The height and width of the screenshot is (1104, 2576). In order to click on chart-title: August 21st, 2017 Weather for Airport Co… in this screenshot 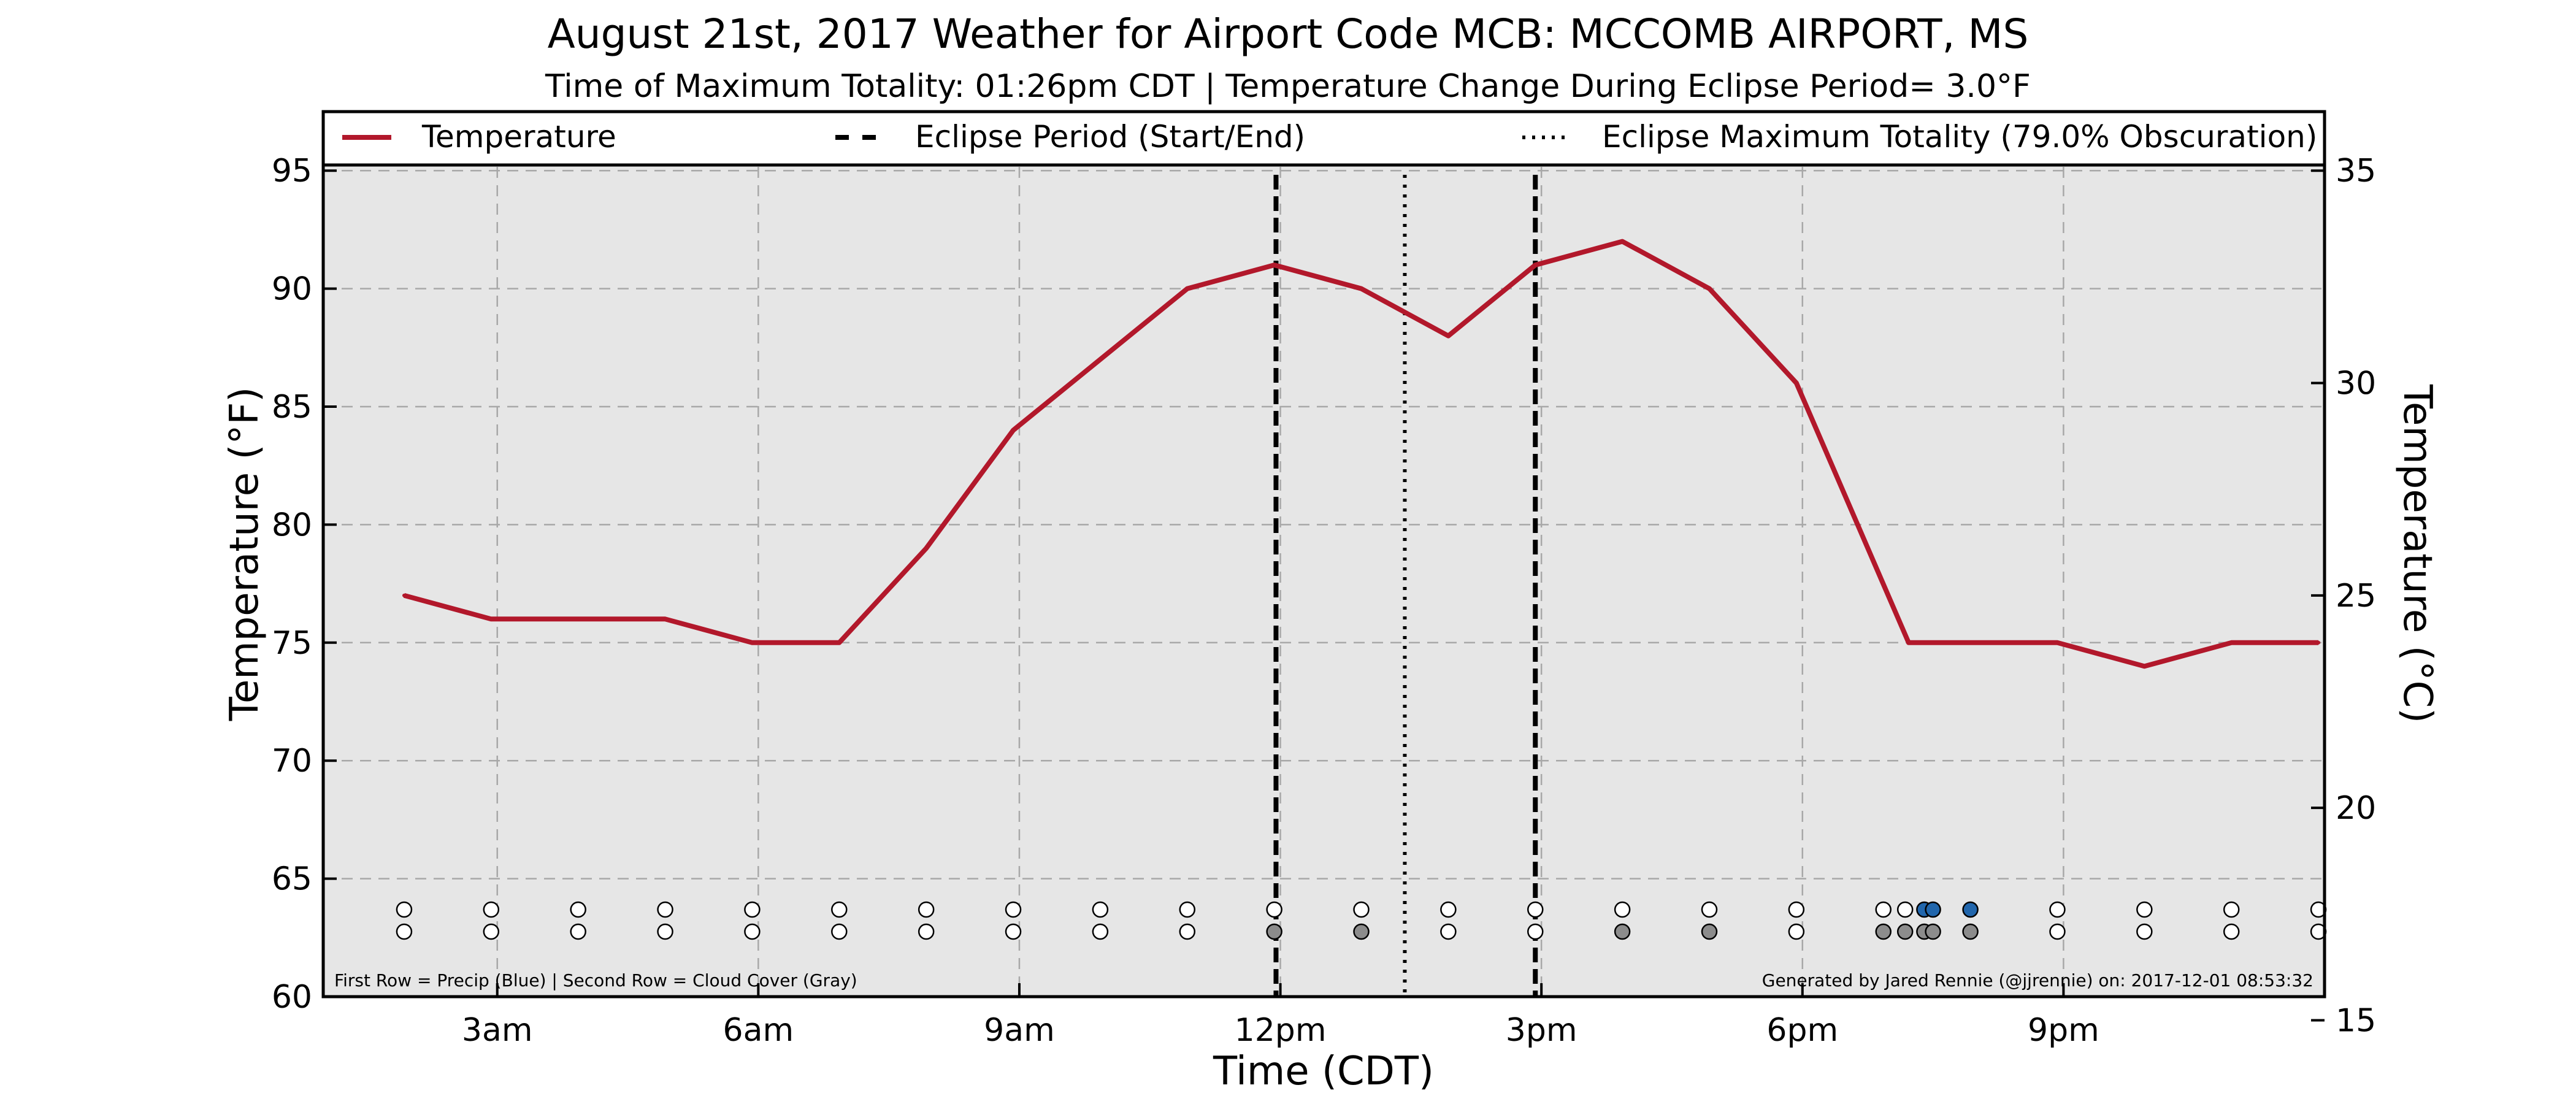, I will do `click(1288, 34)`.